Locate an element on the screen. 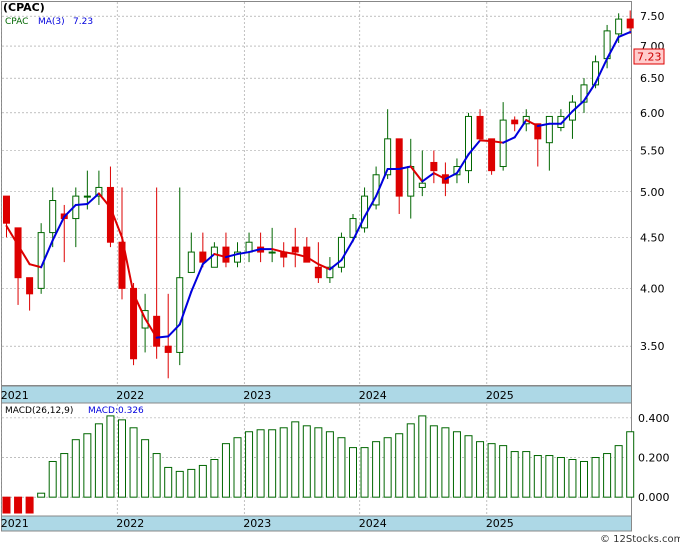  macd-legend-name: MACD(26,12,9) is located at coordinates (39, 411).